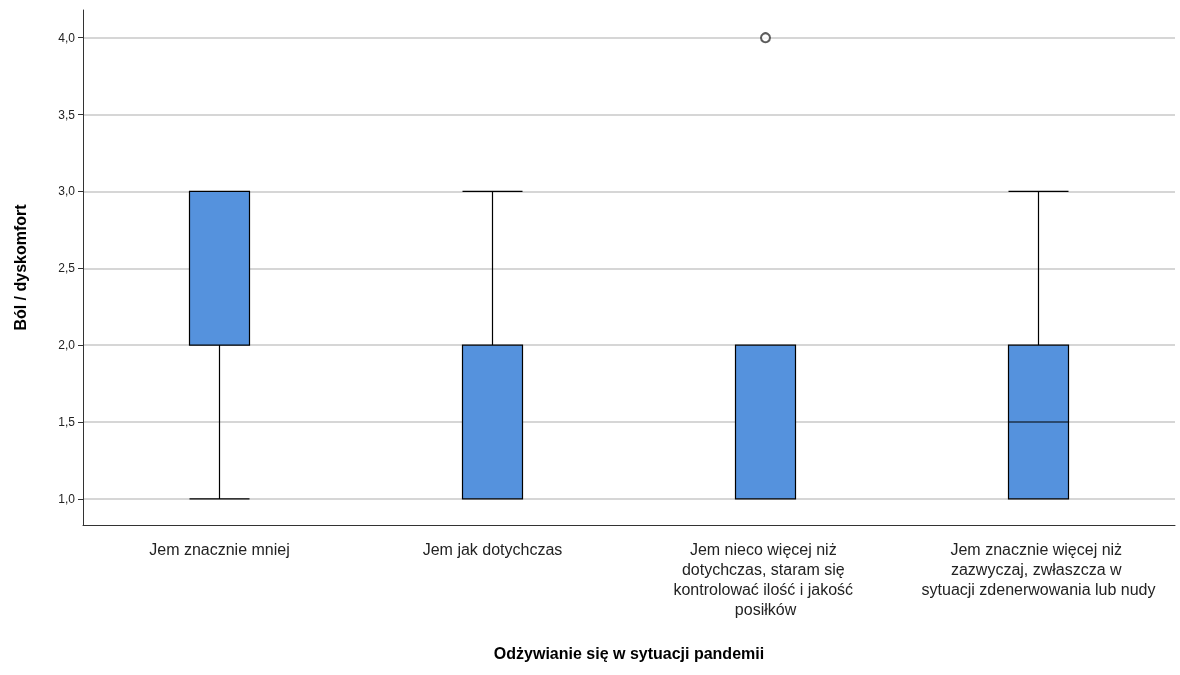  Describe the element at coordinates (67, 191) in the screenshot. I see `y-tick-label: 3,0` at that location.